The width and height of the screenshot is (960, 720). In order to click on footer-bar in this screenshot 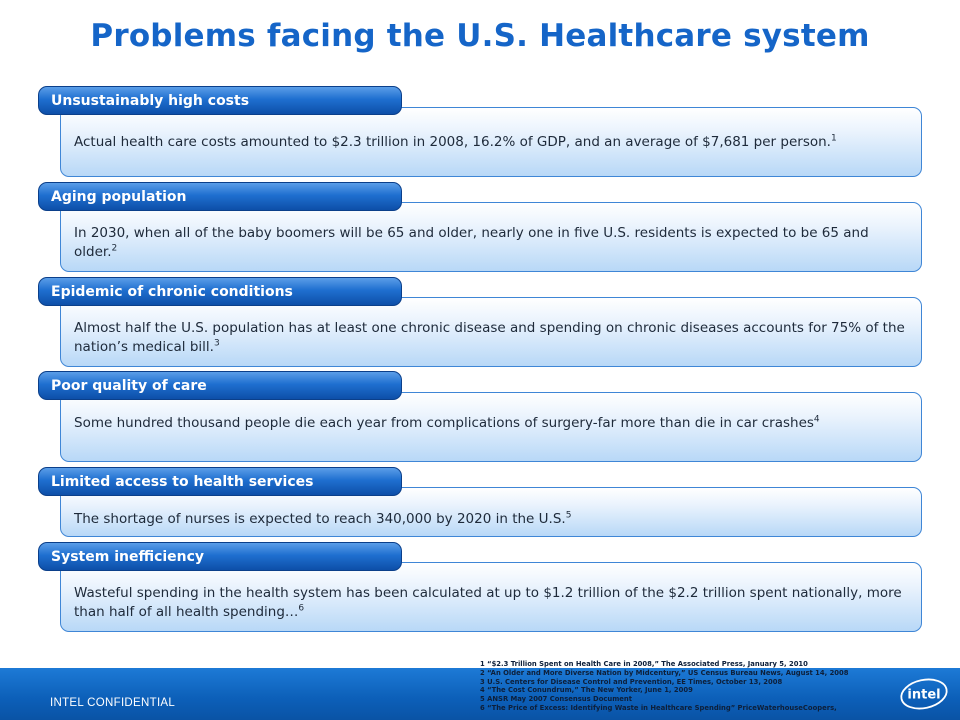, I will do `click(480, 694)`.